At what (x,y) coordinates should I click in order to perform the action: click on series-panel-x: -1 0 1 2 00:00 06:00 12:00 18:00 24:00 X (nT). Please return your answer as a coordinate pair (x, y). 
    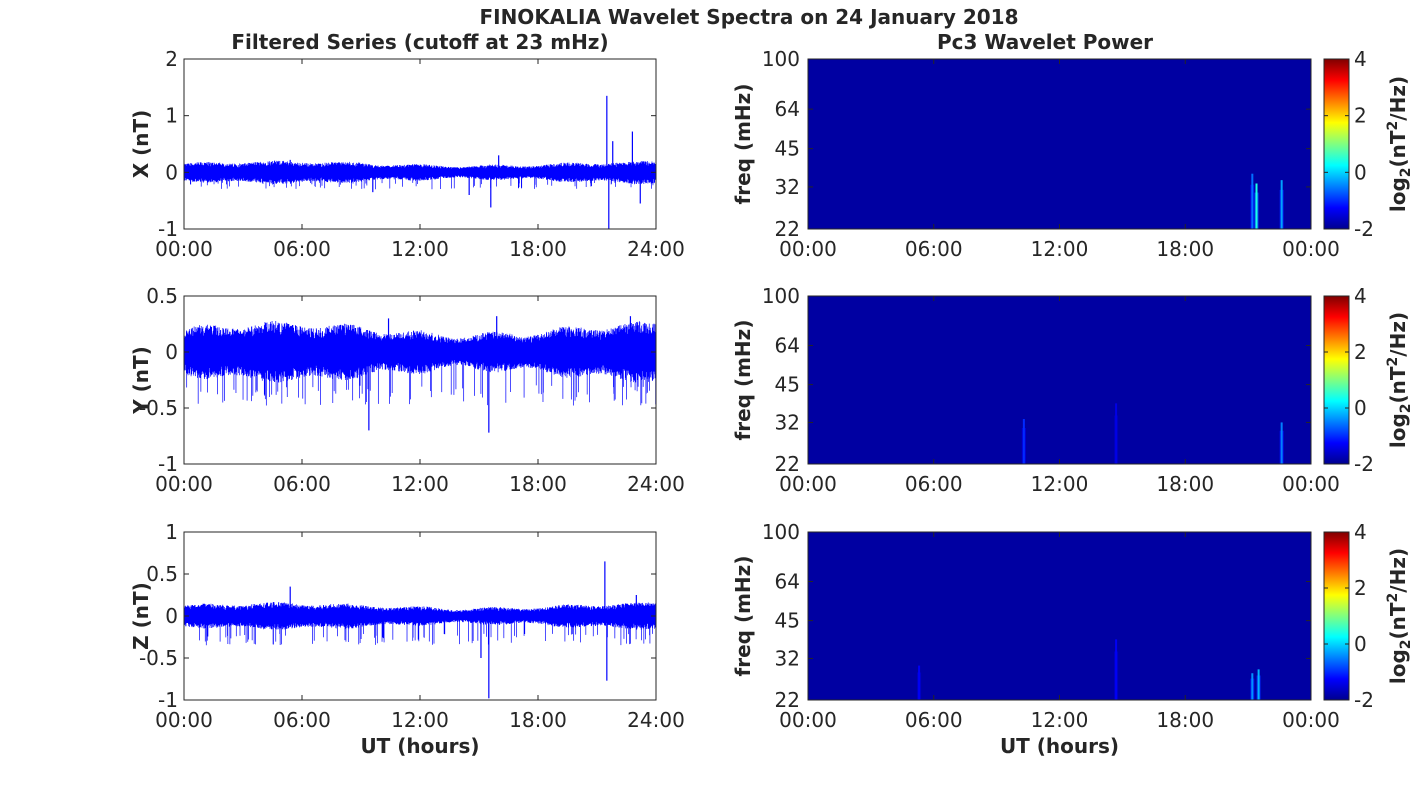
    Looking at the image, I should click on (407, 154).